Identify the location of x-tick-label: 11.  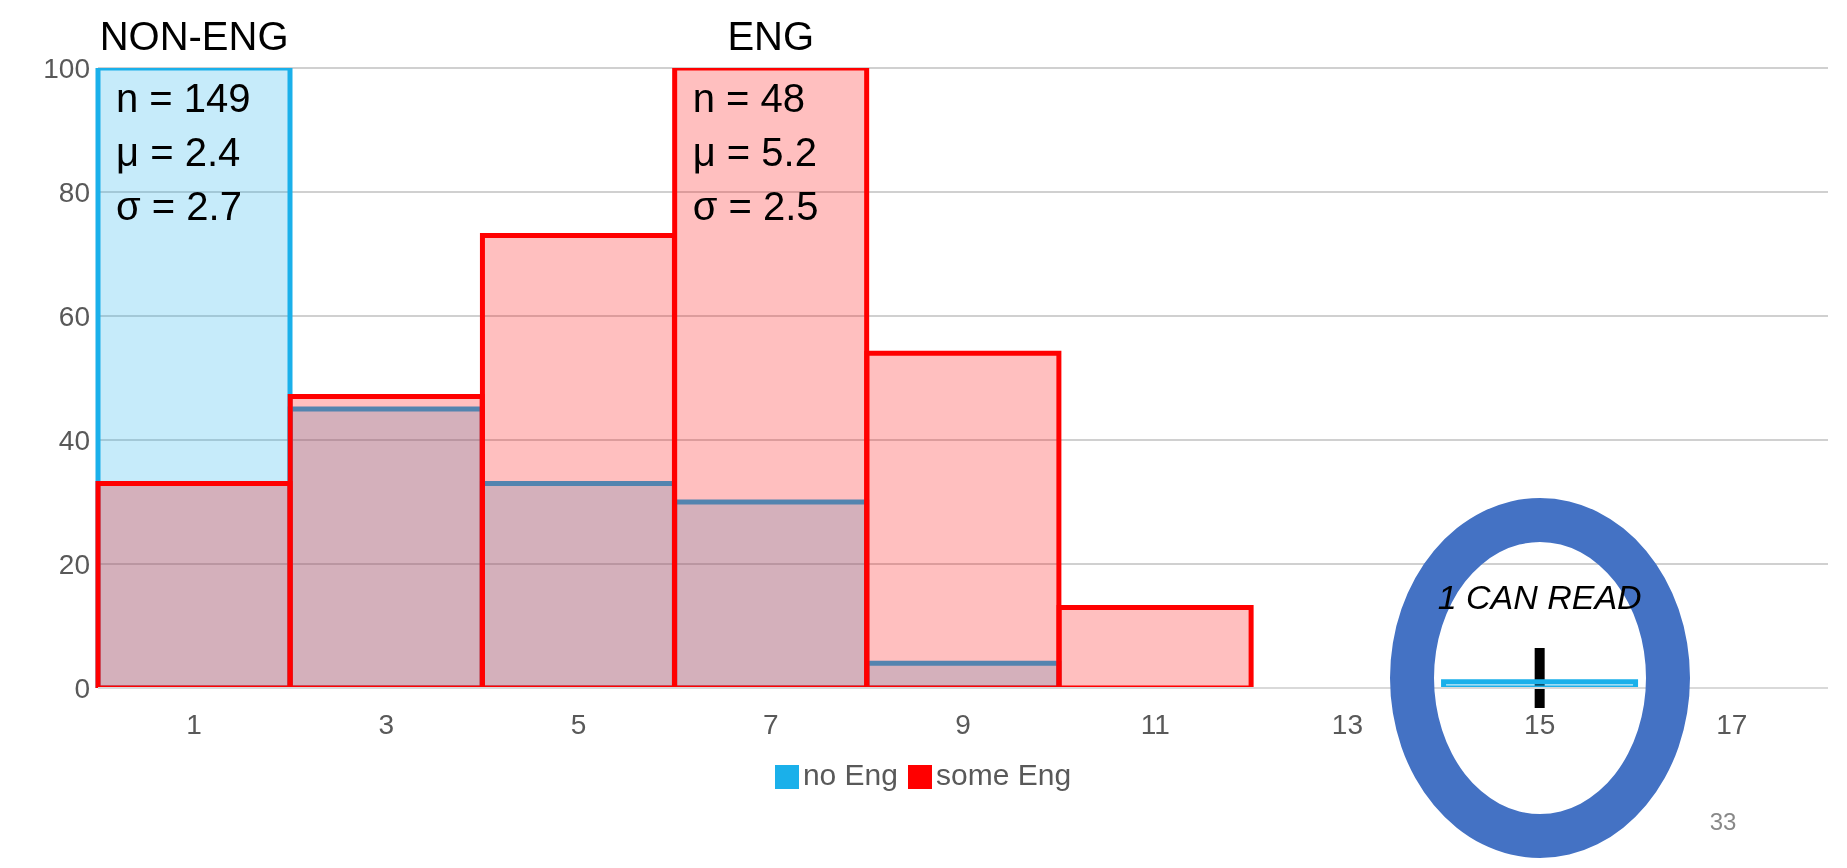
(1155, 724).